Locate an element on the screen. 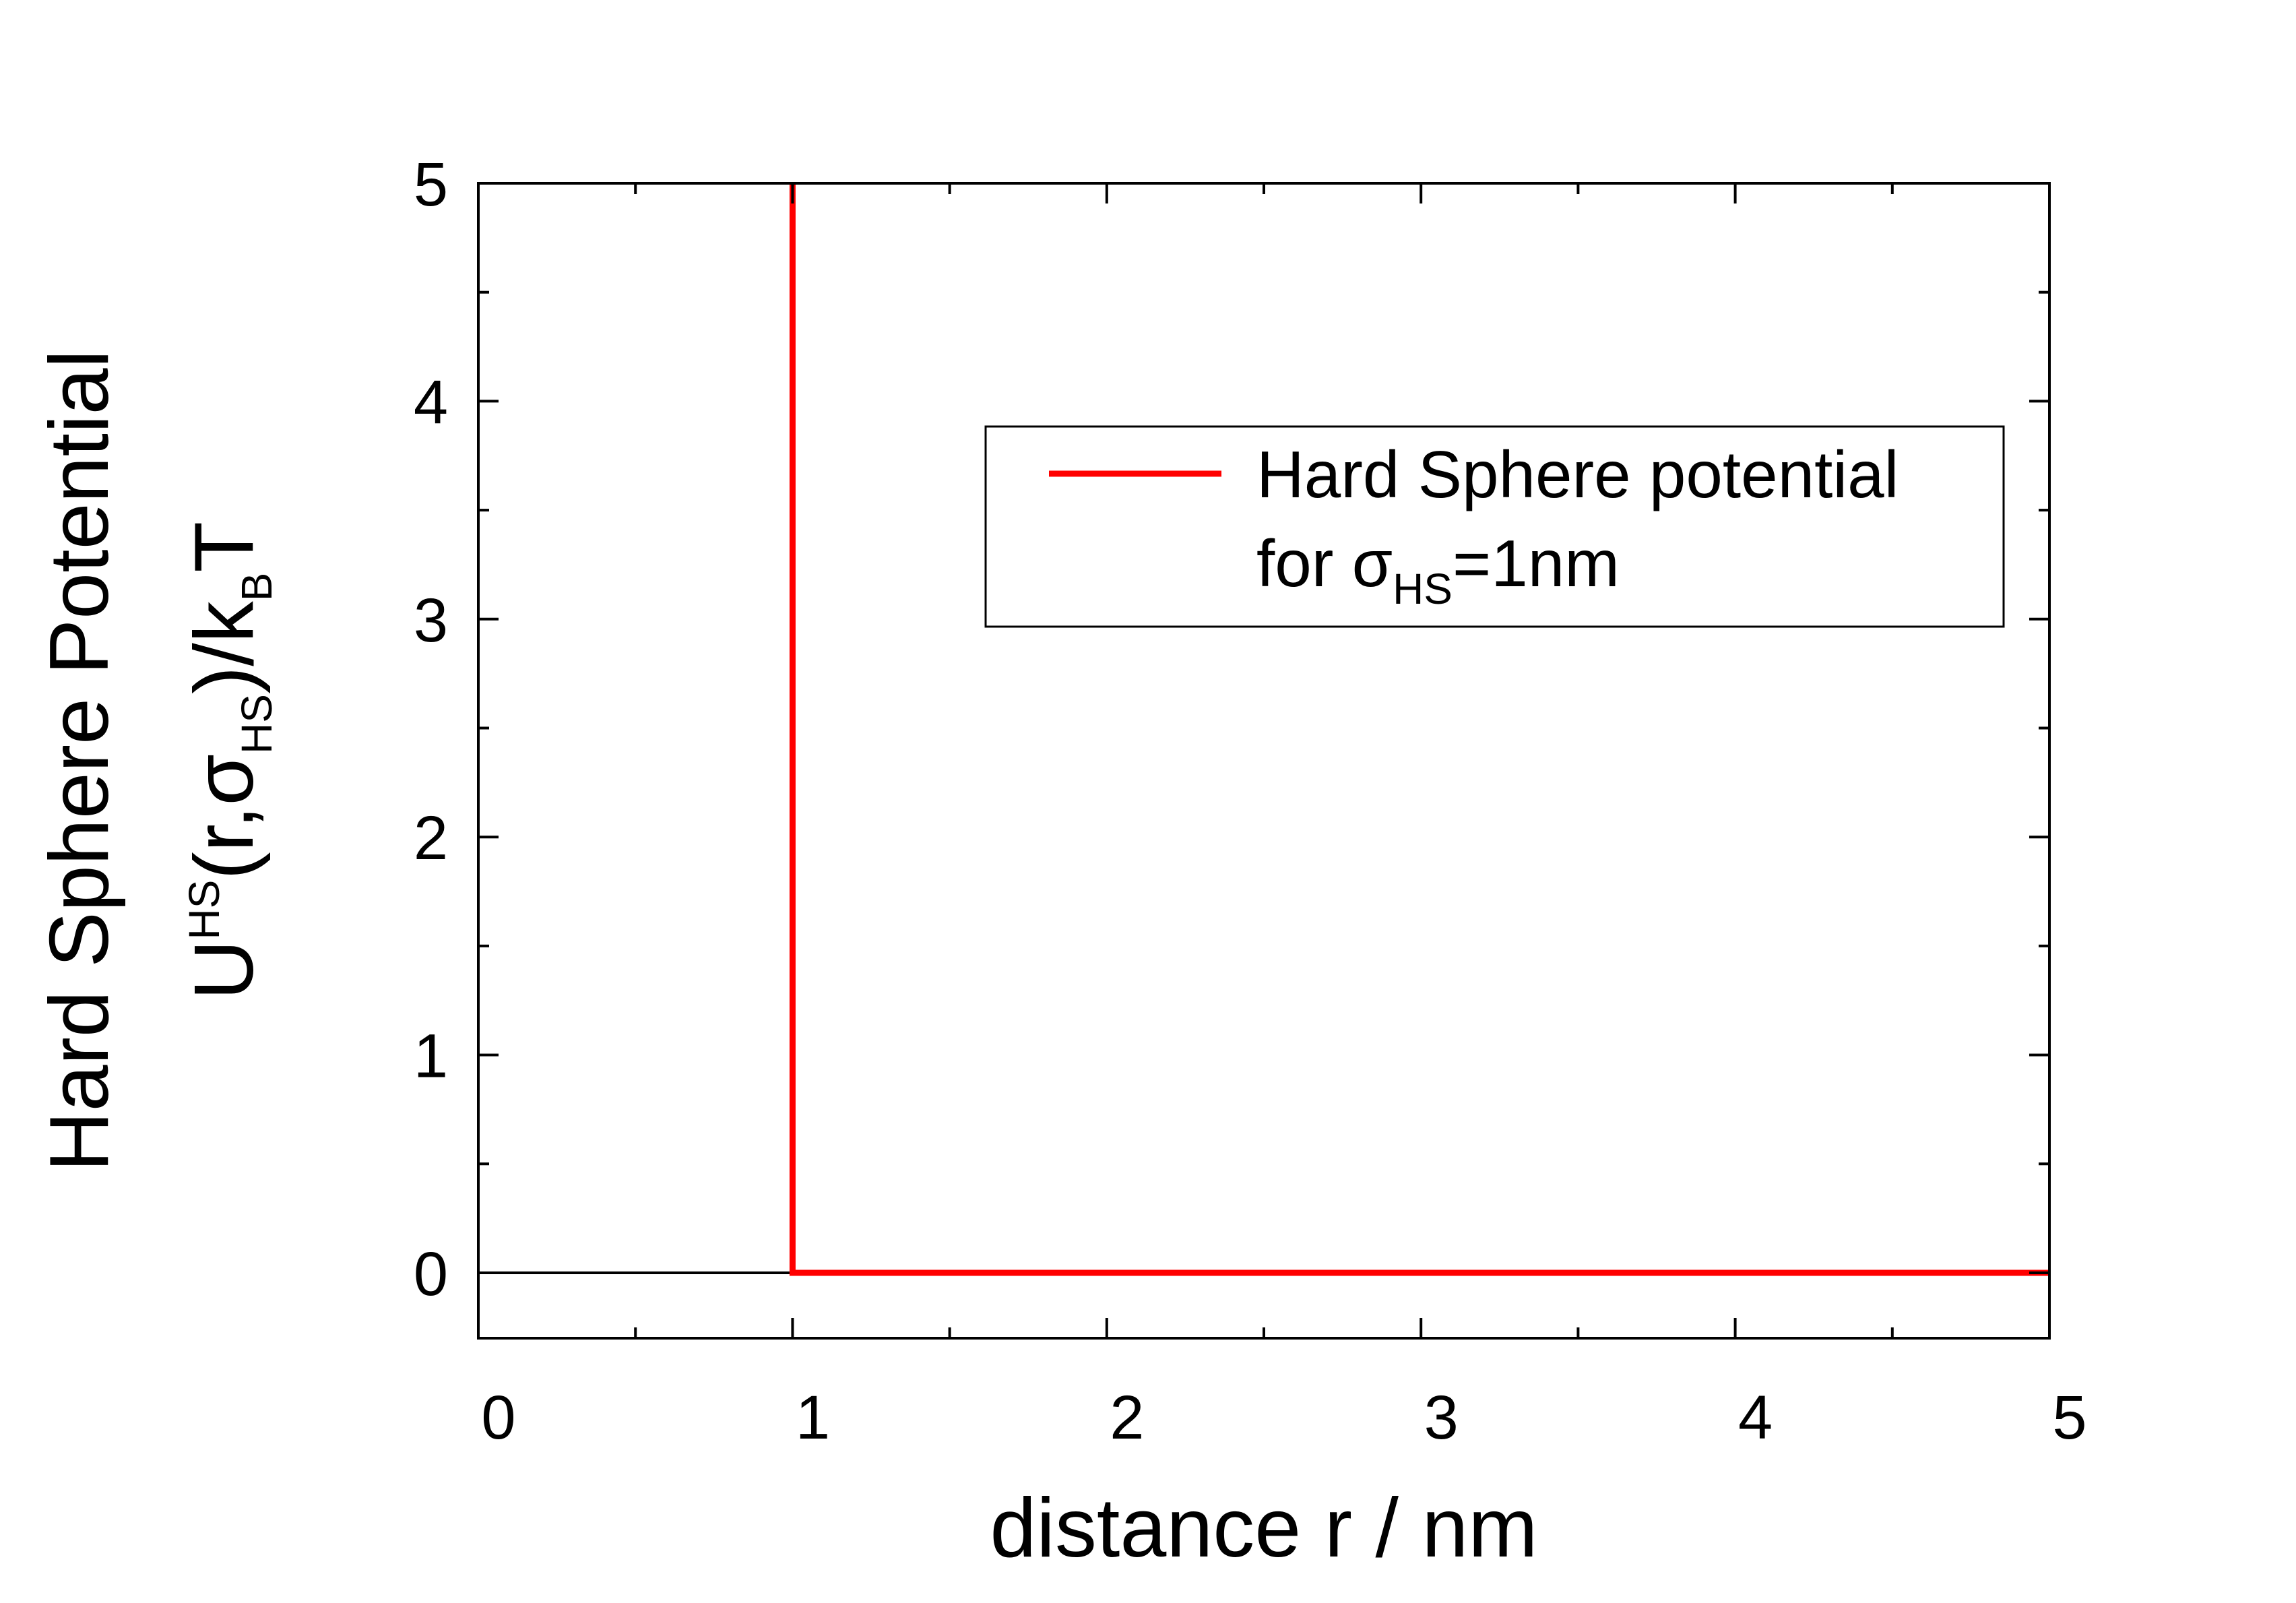  y-tick-label: 5 is located at coordinates (431, 184).